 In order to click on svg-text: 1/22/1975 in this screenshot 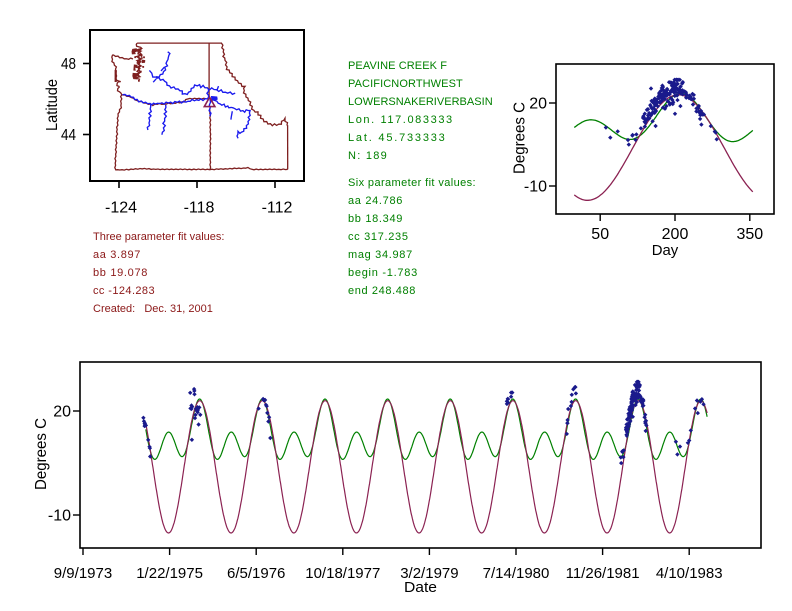, I will do `click(169, 573)`.